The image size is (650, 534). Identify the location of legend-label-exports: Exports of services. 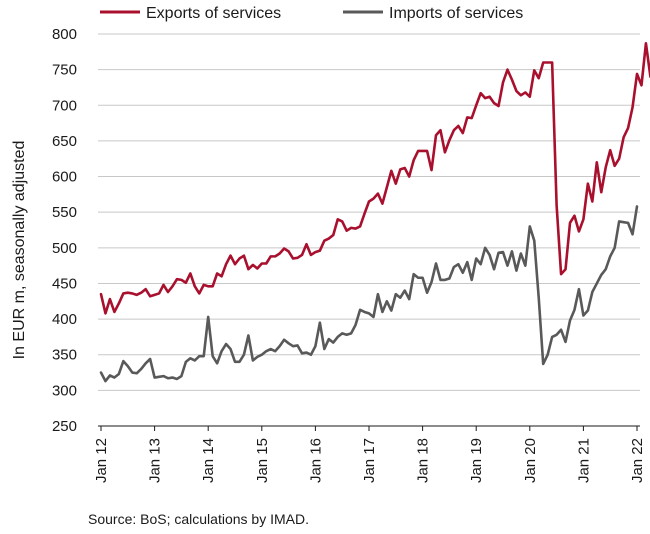
(213, 13).